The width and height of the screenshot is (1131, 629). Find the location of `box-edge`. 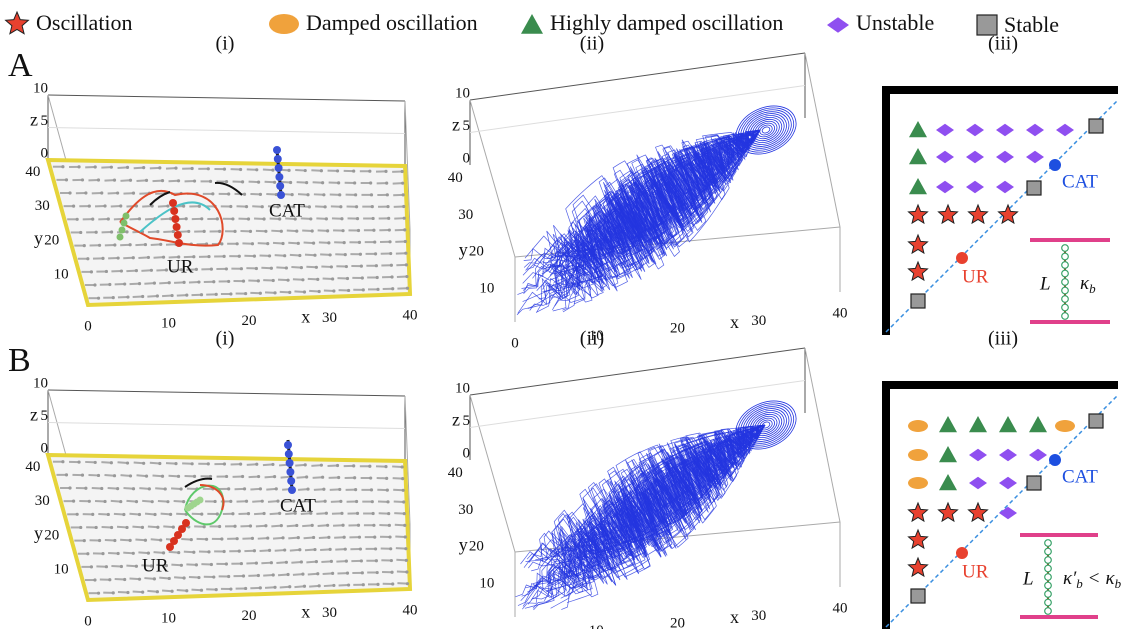

box-edge is located at coordinates (407, 165).